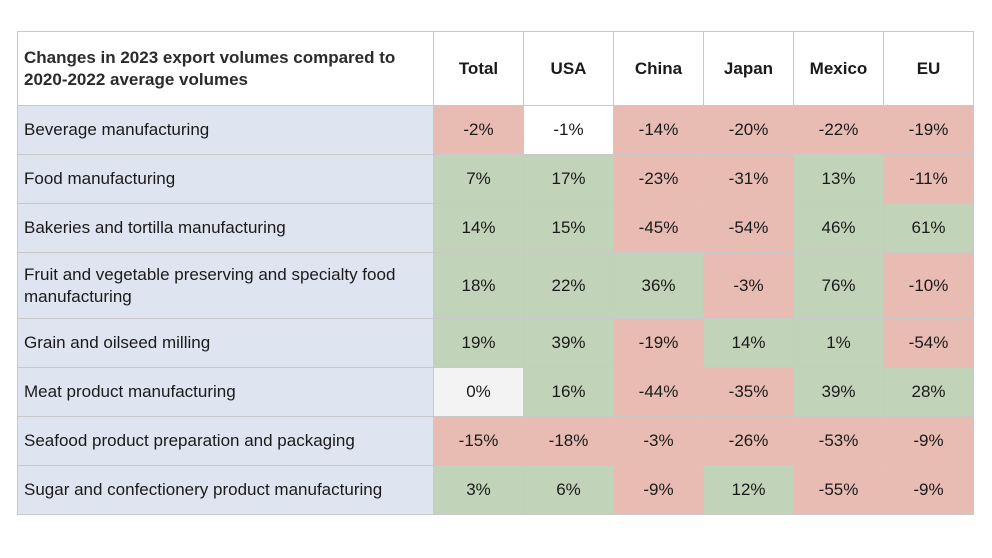 This screenshot has height=558, width=992. Describe the element at coordinates (748, 179) in the screenshot. I see `value-cell: -31%` at that location.